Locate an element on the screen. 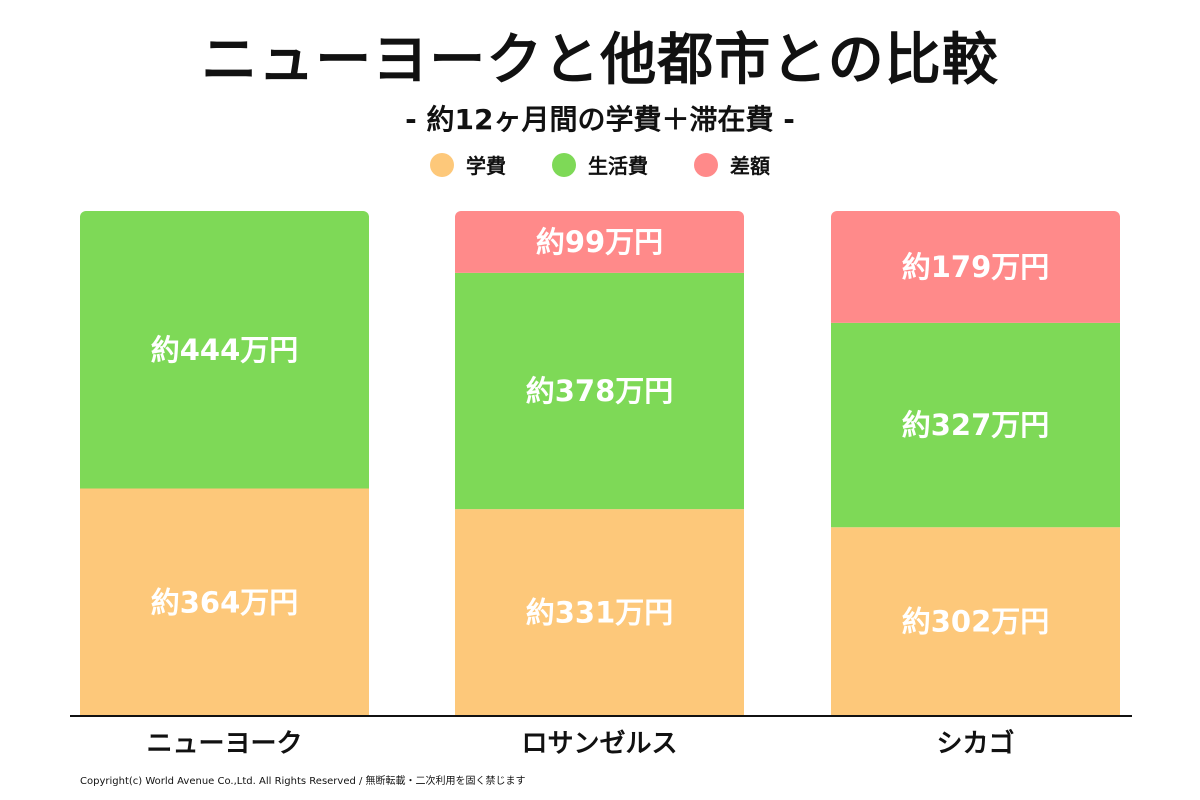  legend-label-difference: 差額 is located at coordinates (750, 166).